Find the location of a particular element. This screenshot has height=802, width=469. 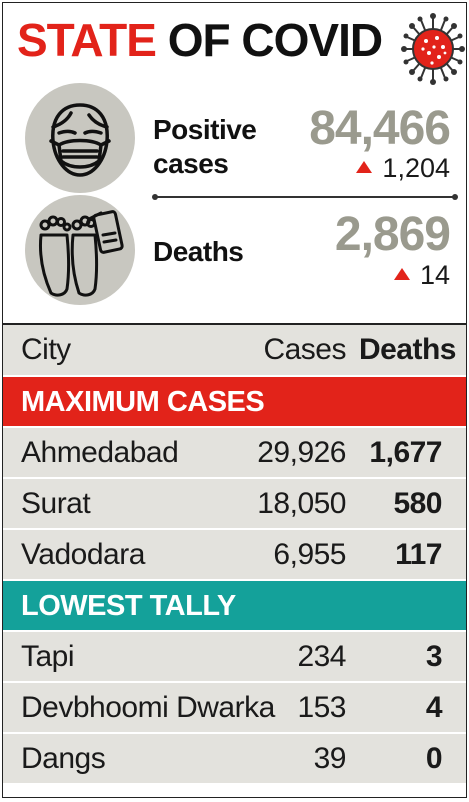

table-row: Devbhoomi Dwarka 153 4 is located at coordinates (234, 708).